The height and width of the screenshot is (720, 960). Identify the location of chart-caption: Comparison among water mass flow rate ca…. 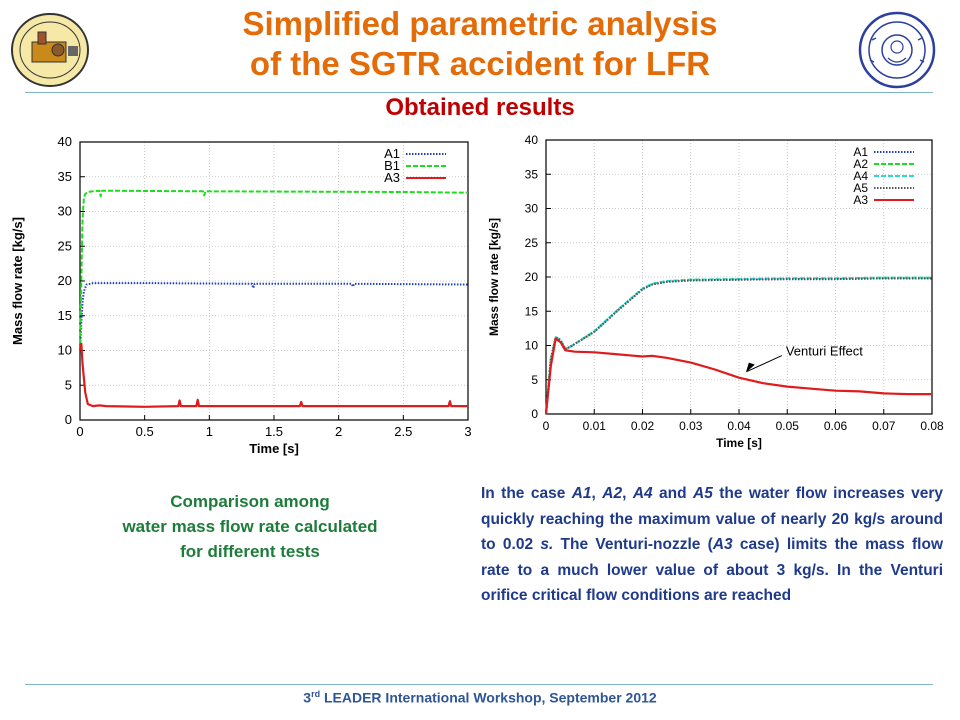
(250, 526).